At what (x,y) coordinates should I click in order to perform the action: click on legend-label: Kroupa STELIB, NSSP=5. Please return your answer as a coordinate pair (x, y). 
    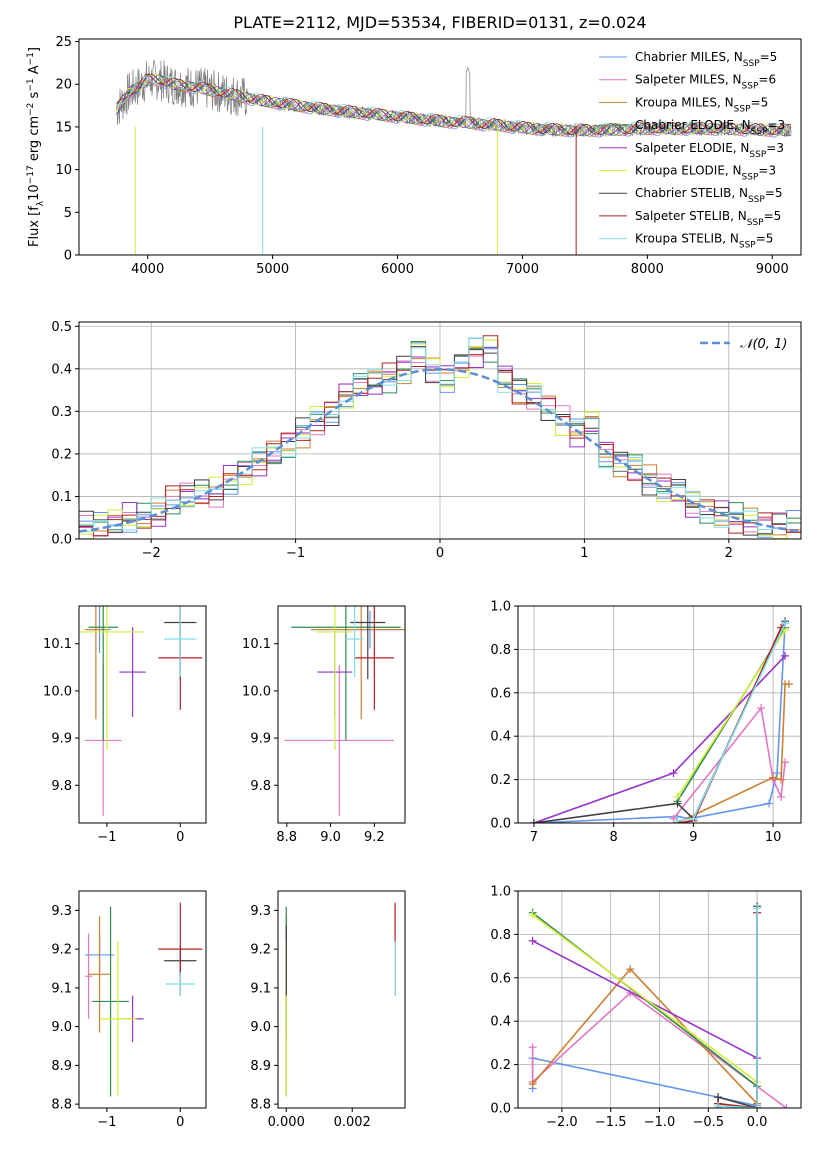
    Looking at the image, I should click on (704, 241).